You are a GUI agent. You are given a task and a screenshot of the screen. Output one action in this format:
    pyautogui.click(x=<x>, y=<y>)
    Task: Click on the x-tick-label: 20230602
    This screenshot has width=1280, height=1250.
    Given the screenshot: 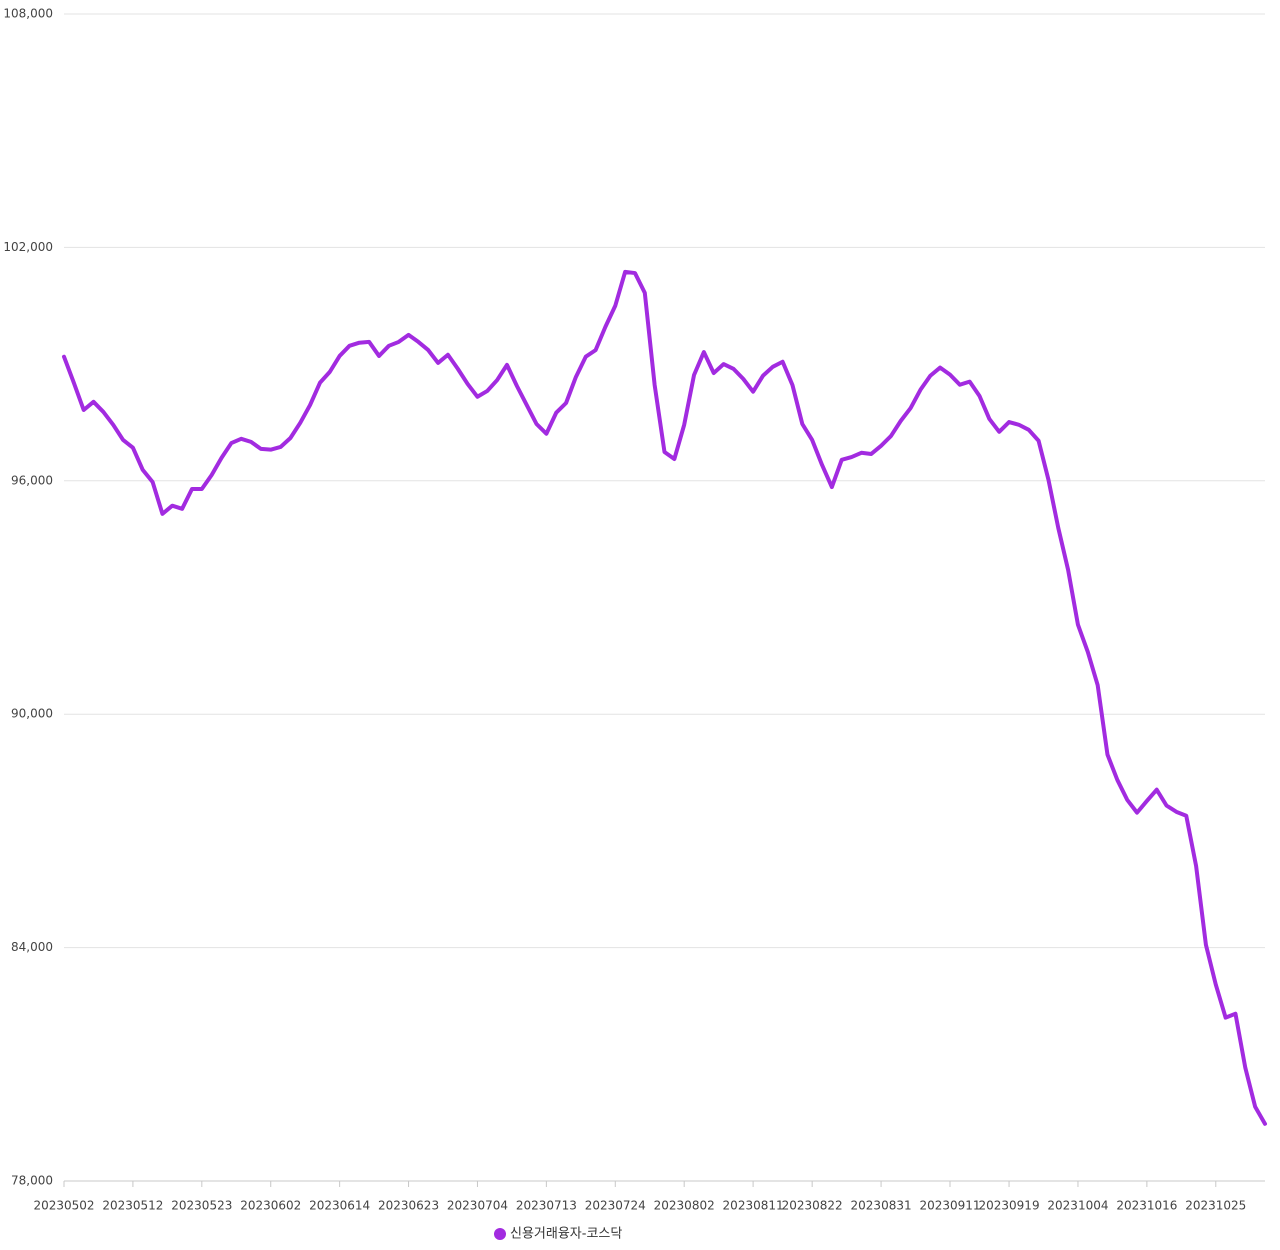 What is the action you would take?
    pyautogui.click(x=270, y=1206)
    